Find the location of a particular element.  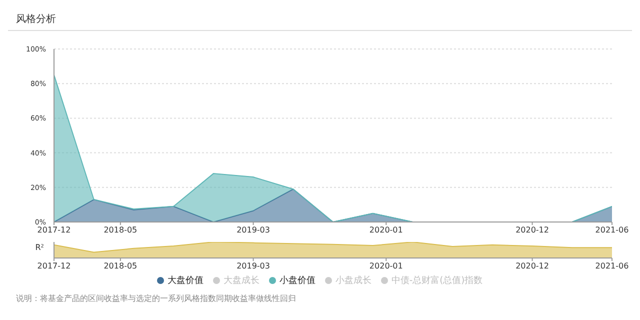

legend-label: 大盘价值 is located at coordinates (185, 280).